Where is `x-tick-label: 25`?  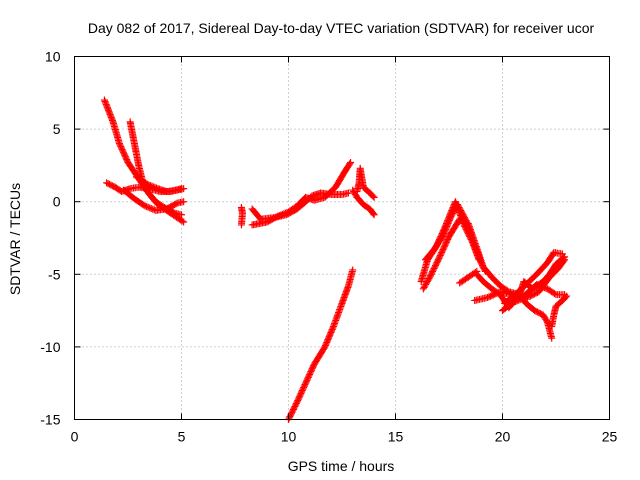 x-tick-label: 25 is located at coordinates (610, 437).